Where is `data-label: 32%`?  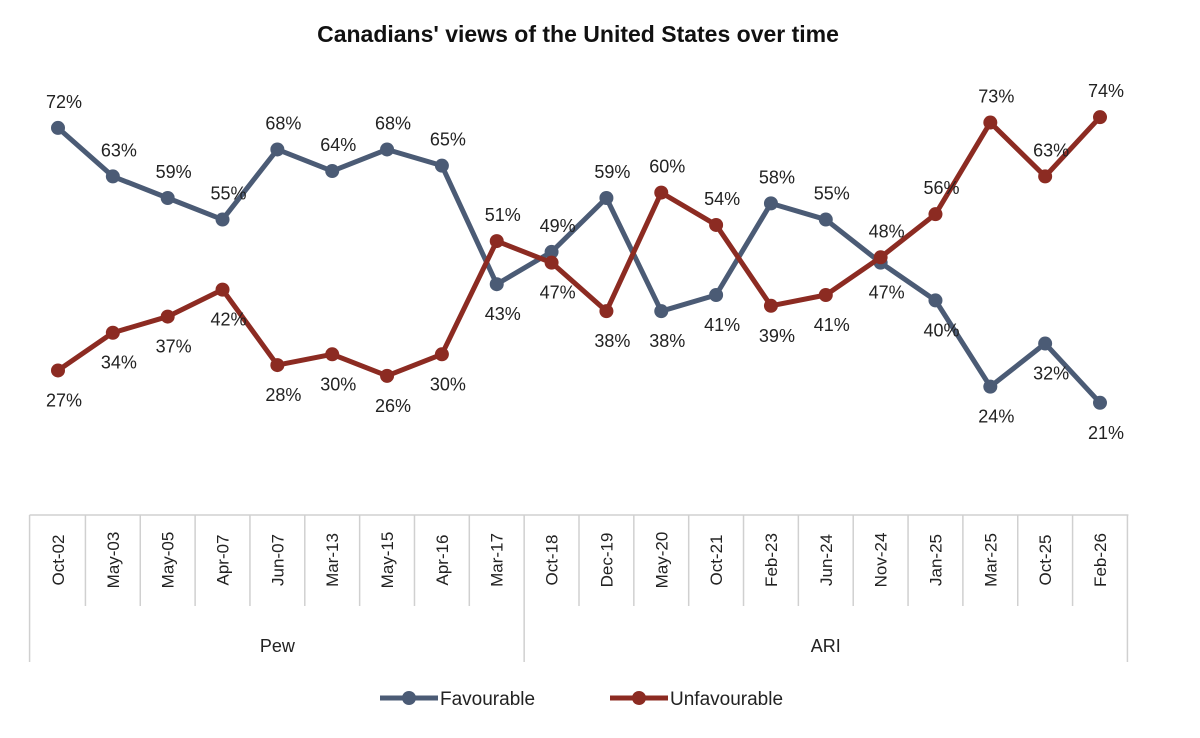 data-label: 32% is located at coordinates (1051, 374).